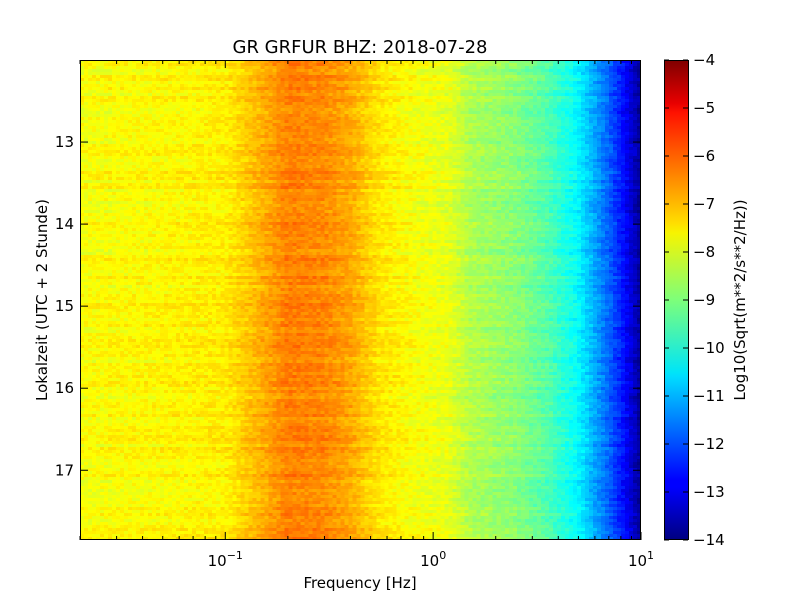 The width and height of the screenshot is (800, 604). Describe the element at coordinates (225, 559) in the screenshot. I see `x-tick-label: 10⁻¹` at that location.